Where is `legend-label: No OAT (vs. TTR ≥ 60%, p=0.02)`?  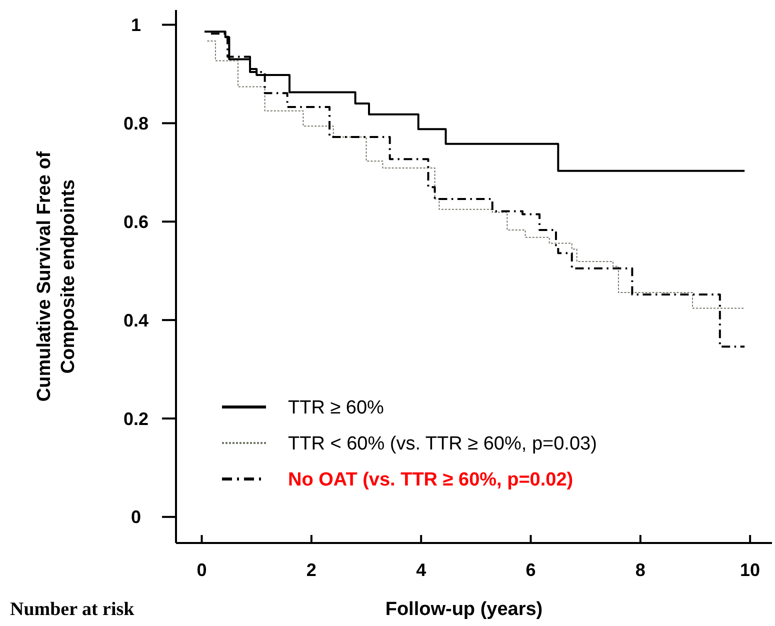 legend-label: No OAT (vs. TTR ≥ 60%, p=0.02) is located at coordinates (431, 480).